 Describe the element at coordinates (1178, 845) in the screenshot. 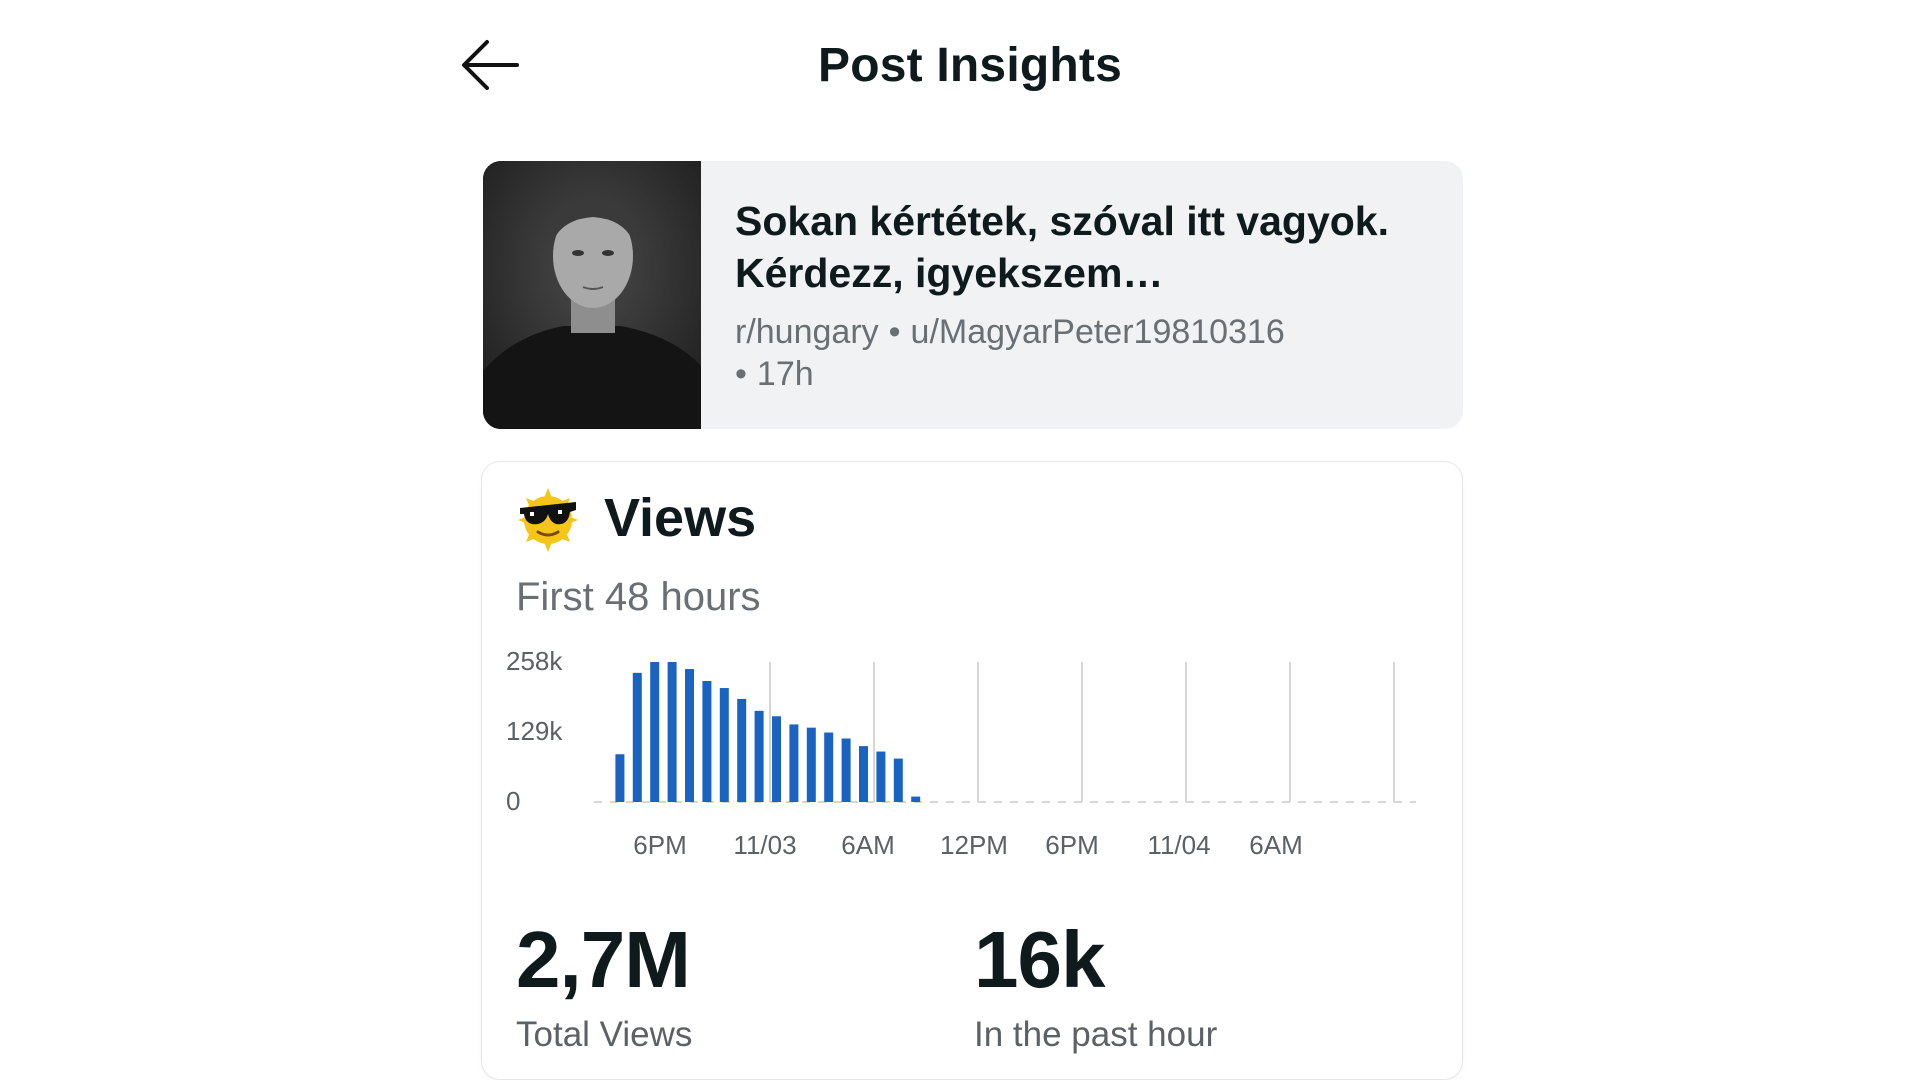

I see `x-tick-label: 11/04` at that location.